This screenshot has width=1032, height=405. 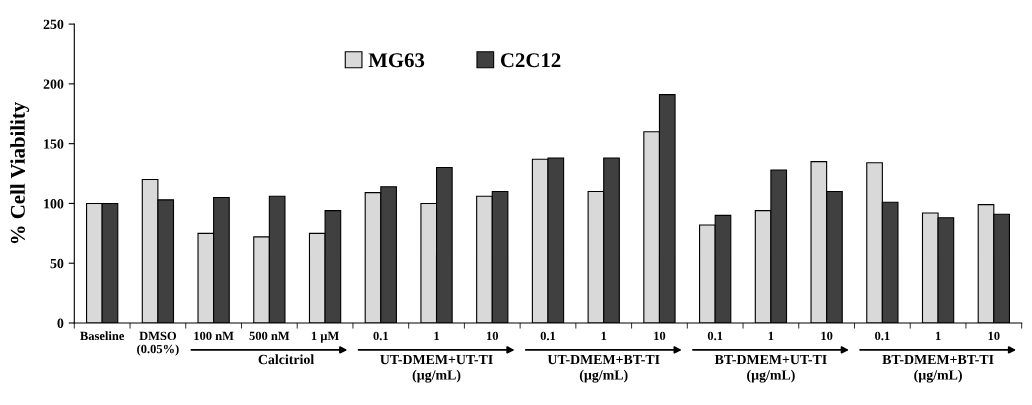 What do you see at coordinates (53, 24) in the screenshot?
I see `y-tick-label: 250` at bounding box center [53, 24].